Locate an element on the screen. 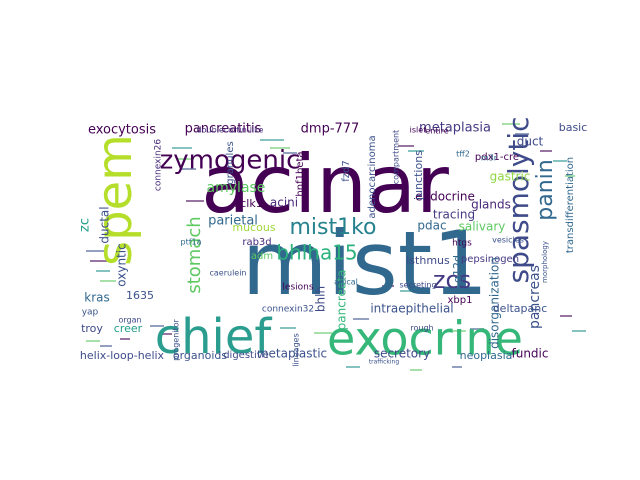 The image size is (640, 480). cloud-word-xbp1: xbp1 is located at coordinates (460, 300).